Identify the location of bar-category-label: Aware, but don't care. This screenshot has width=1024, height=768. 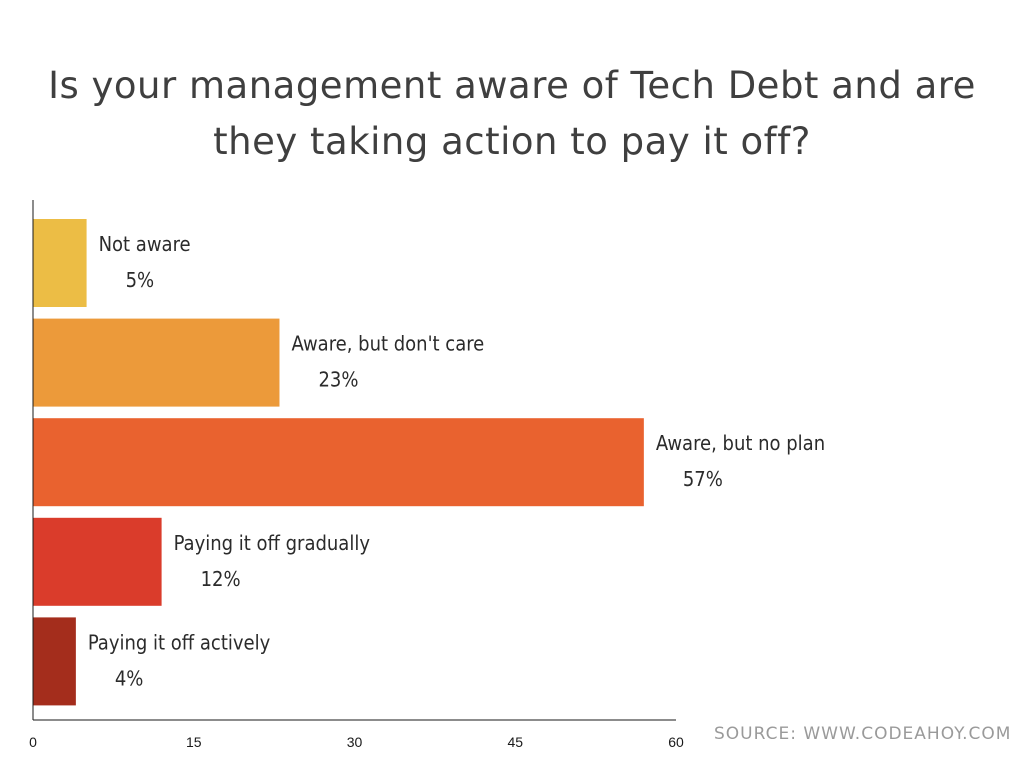
(387, 344).